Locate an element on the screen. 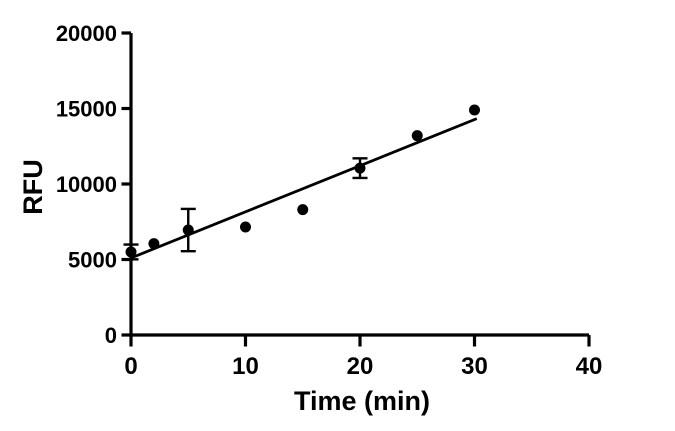 This screenshot has width=675, height=431. x-tick-label: 40 is located at coordinates (589, 366).